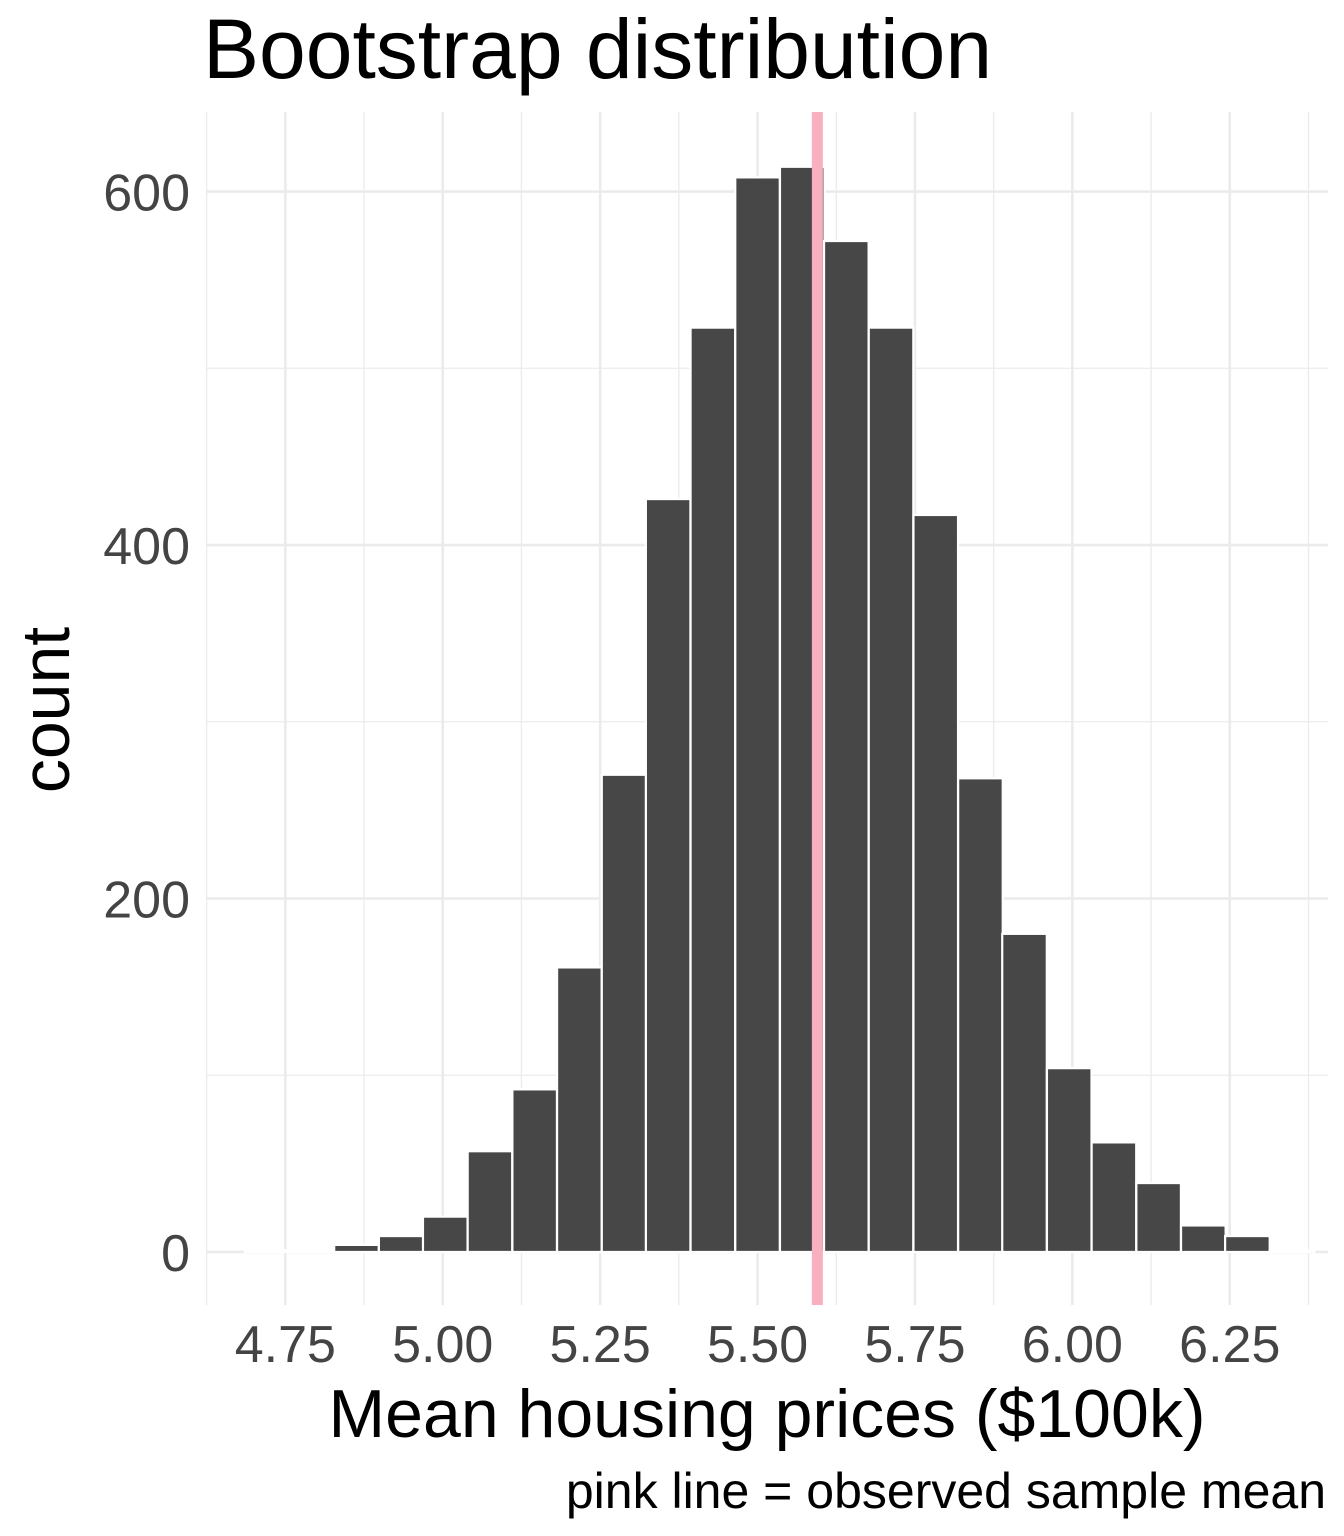 Image resolution: width=1344 pixels, height=1536 pixels. Describe the element at coordinates (600, 1345) in the screenshot. I see `x-tick-label: 5.25` at that location.